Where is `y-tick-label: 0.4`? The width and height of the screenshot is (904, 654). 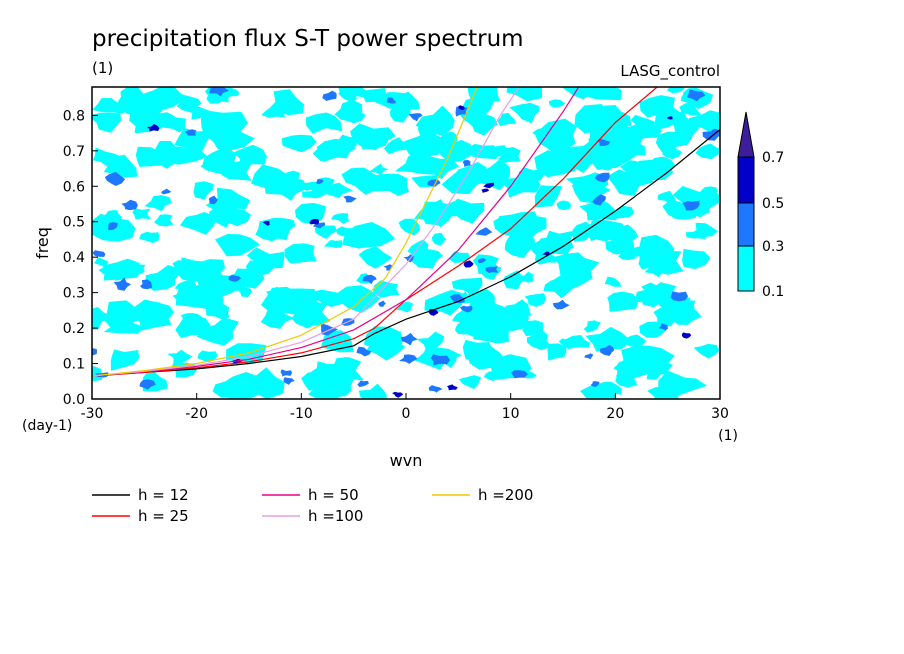 y-tick-label: 0.4 is located at coordinates (74, 258).